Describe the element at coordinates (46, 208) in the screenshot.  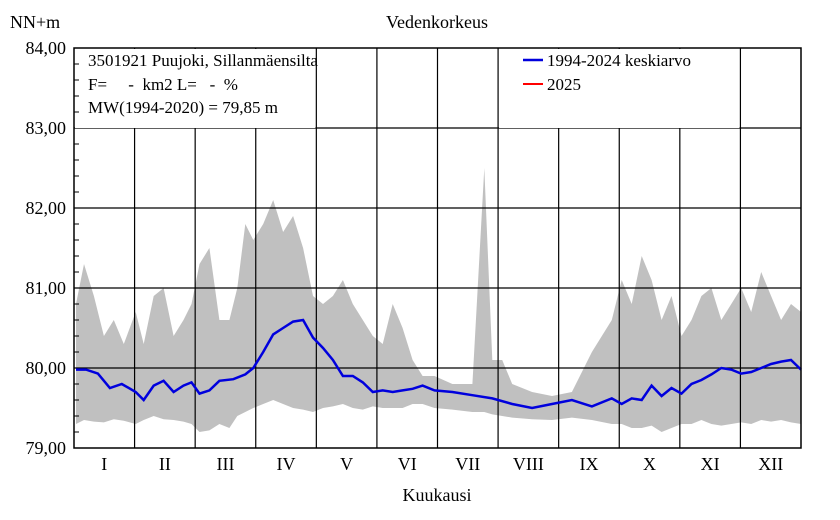
I see `y-tick-label: 82,00` at that location.